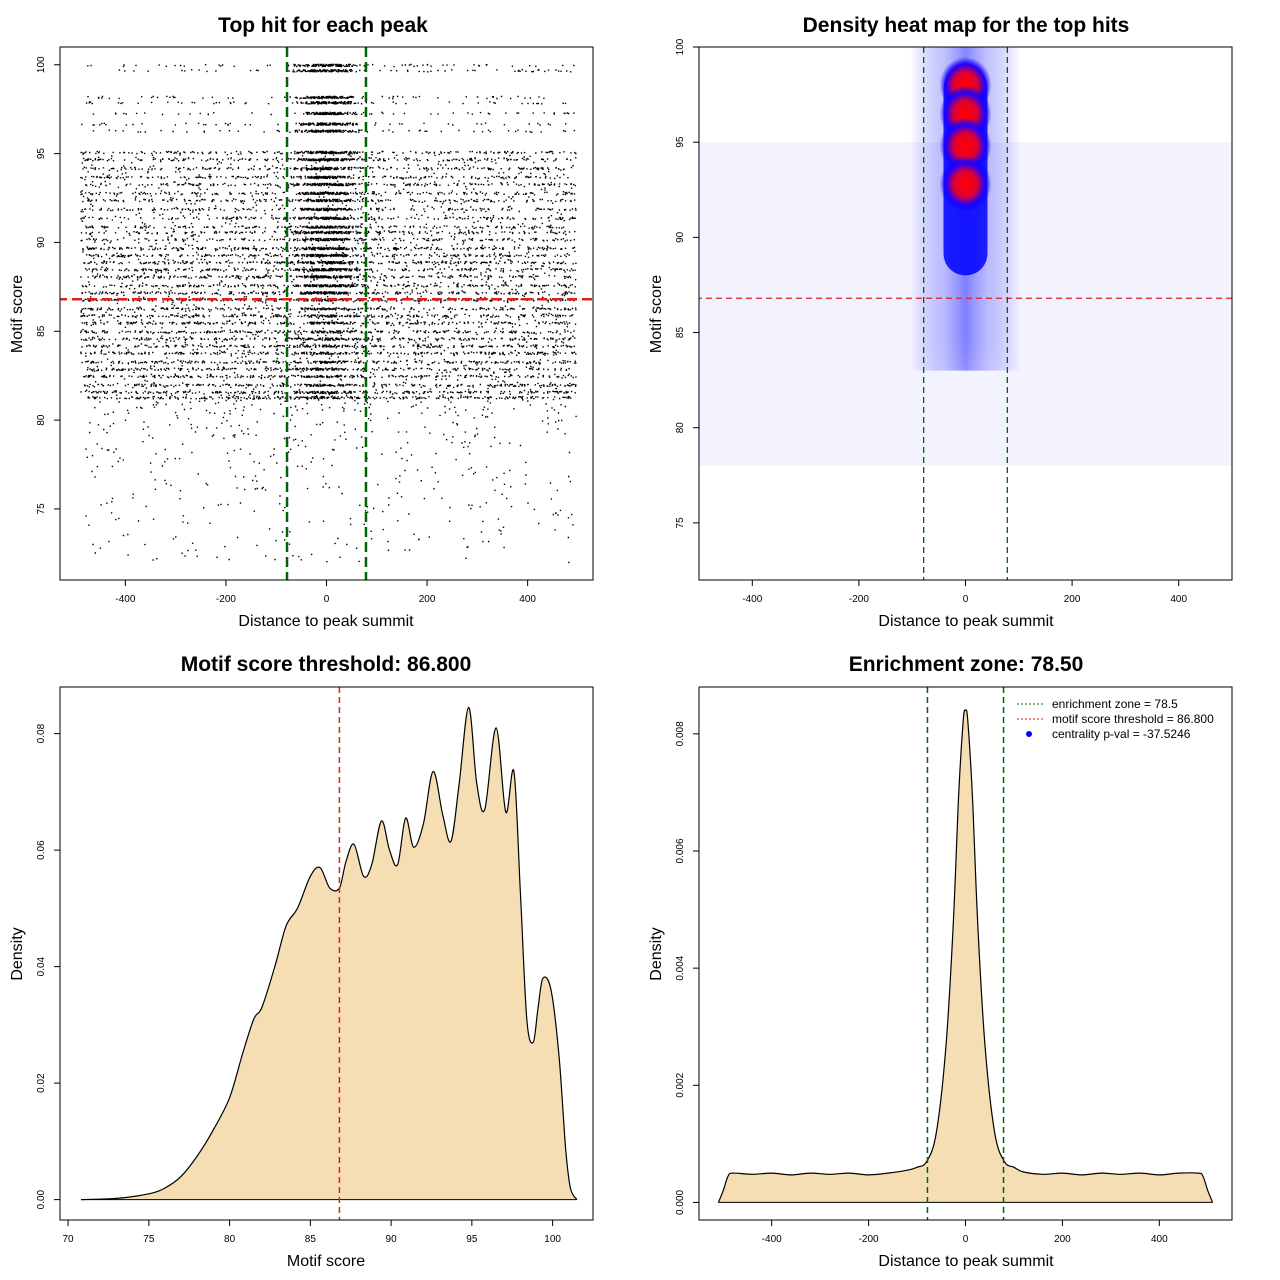 The height and width of the screenshot is (1280, 1280). I want to click on heatmap-y-tick-label: 85, so click(680, 333).